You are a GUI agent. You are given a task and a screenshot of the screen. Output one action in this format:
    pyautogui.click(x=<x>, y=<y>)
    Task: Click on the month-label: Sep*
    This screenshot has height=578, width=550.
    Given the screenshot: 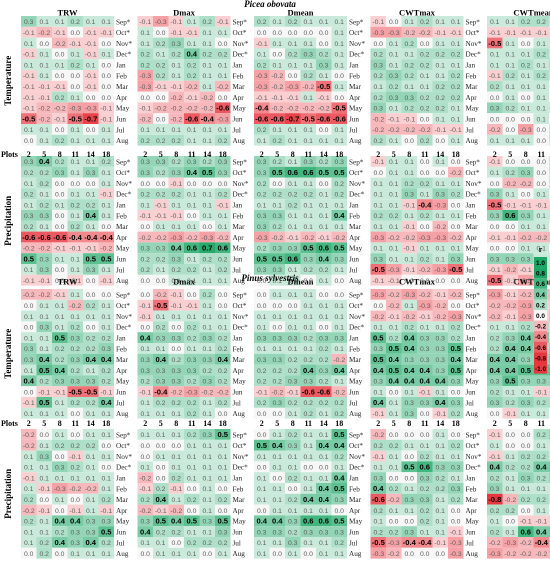 What is the action you would take?
    pyautogui.click(x=473, y=162)
    